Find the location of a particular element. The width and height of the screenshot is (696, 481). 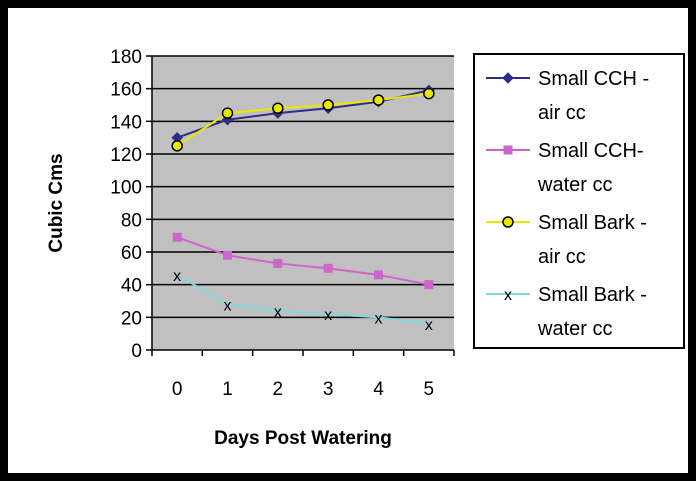

y-tick-labels: 0 20 40 60 80 100 120 140 160 180 is located at coordinates (126, 204).